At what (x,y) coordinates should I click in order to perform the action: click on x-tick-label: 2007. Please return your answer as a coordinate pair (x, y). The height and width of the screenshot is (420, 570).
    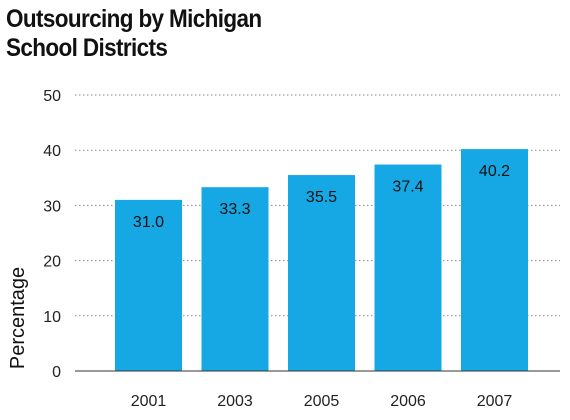
    Looking at the image, I should click on (495, 401).